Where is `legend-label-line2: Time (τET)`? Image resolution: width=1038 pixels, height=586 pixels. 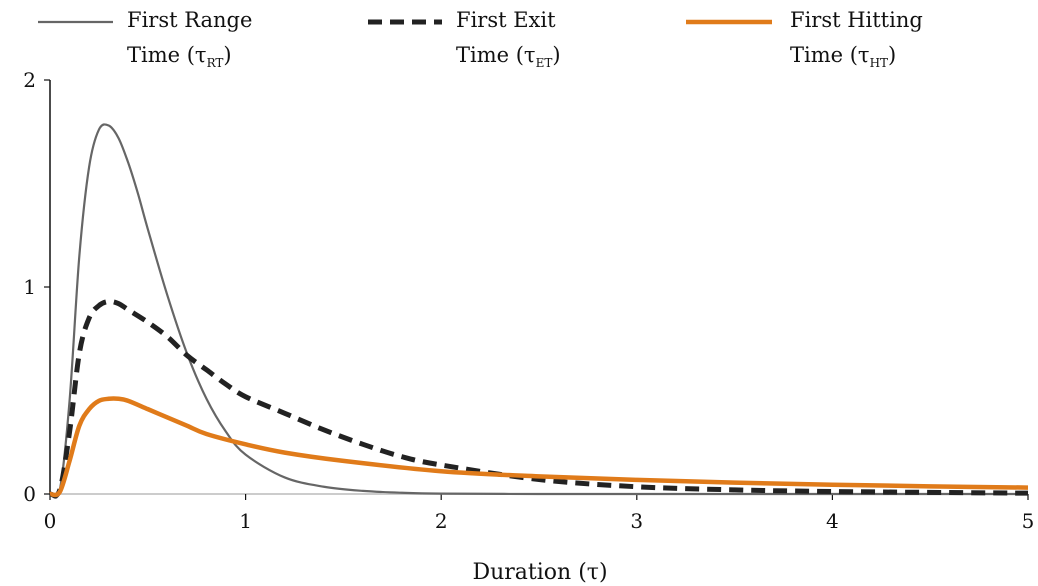
legend-label-line2: Time (τET) is located at coordinates (508, 56).